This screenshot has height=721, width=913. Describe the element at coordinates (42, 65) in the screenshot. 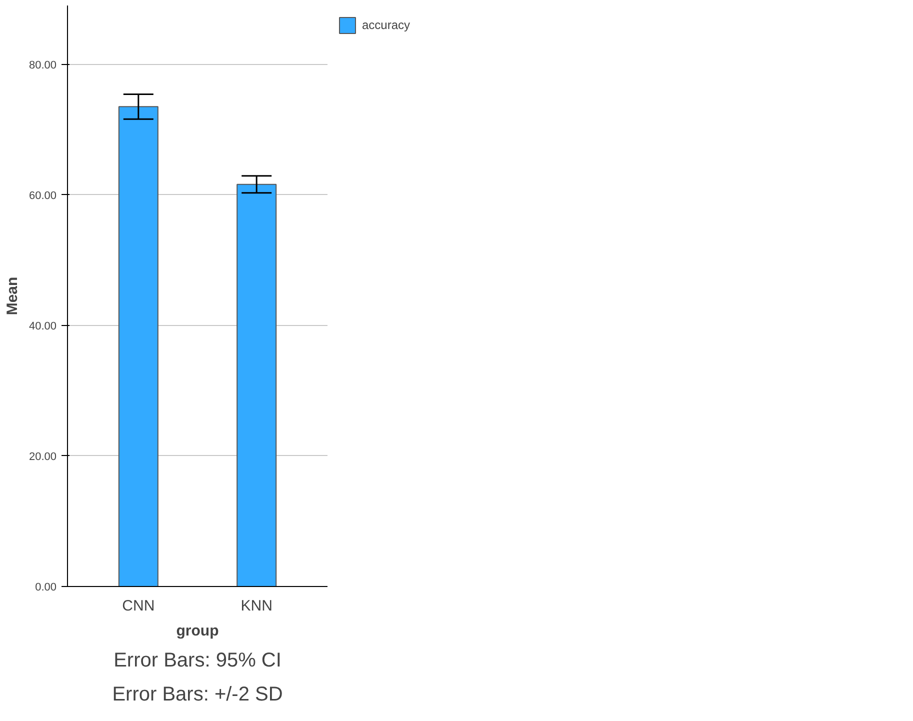

I see `y-tick-label: 80.00` at that location.